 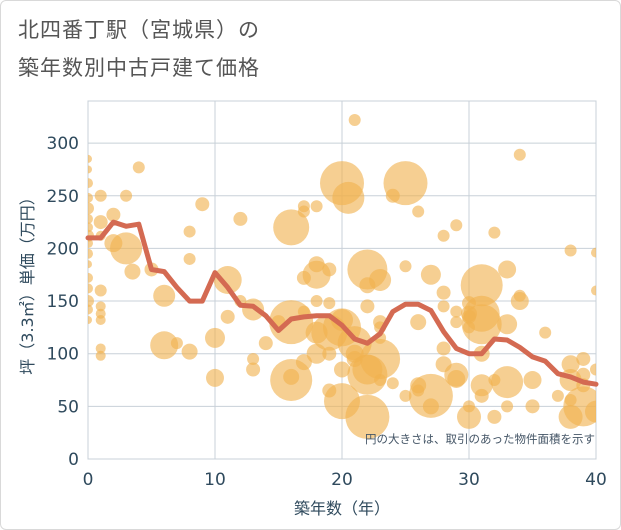 What do you see at coordinates (469, 480) in the screenshot?
I see `x-tick-label: 30` at bounding box center [469, 480].